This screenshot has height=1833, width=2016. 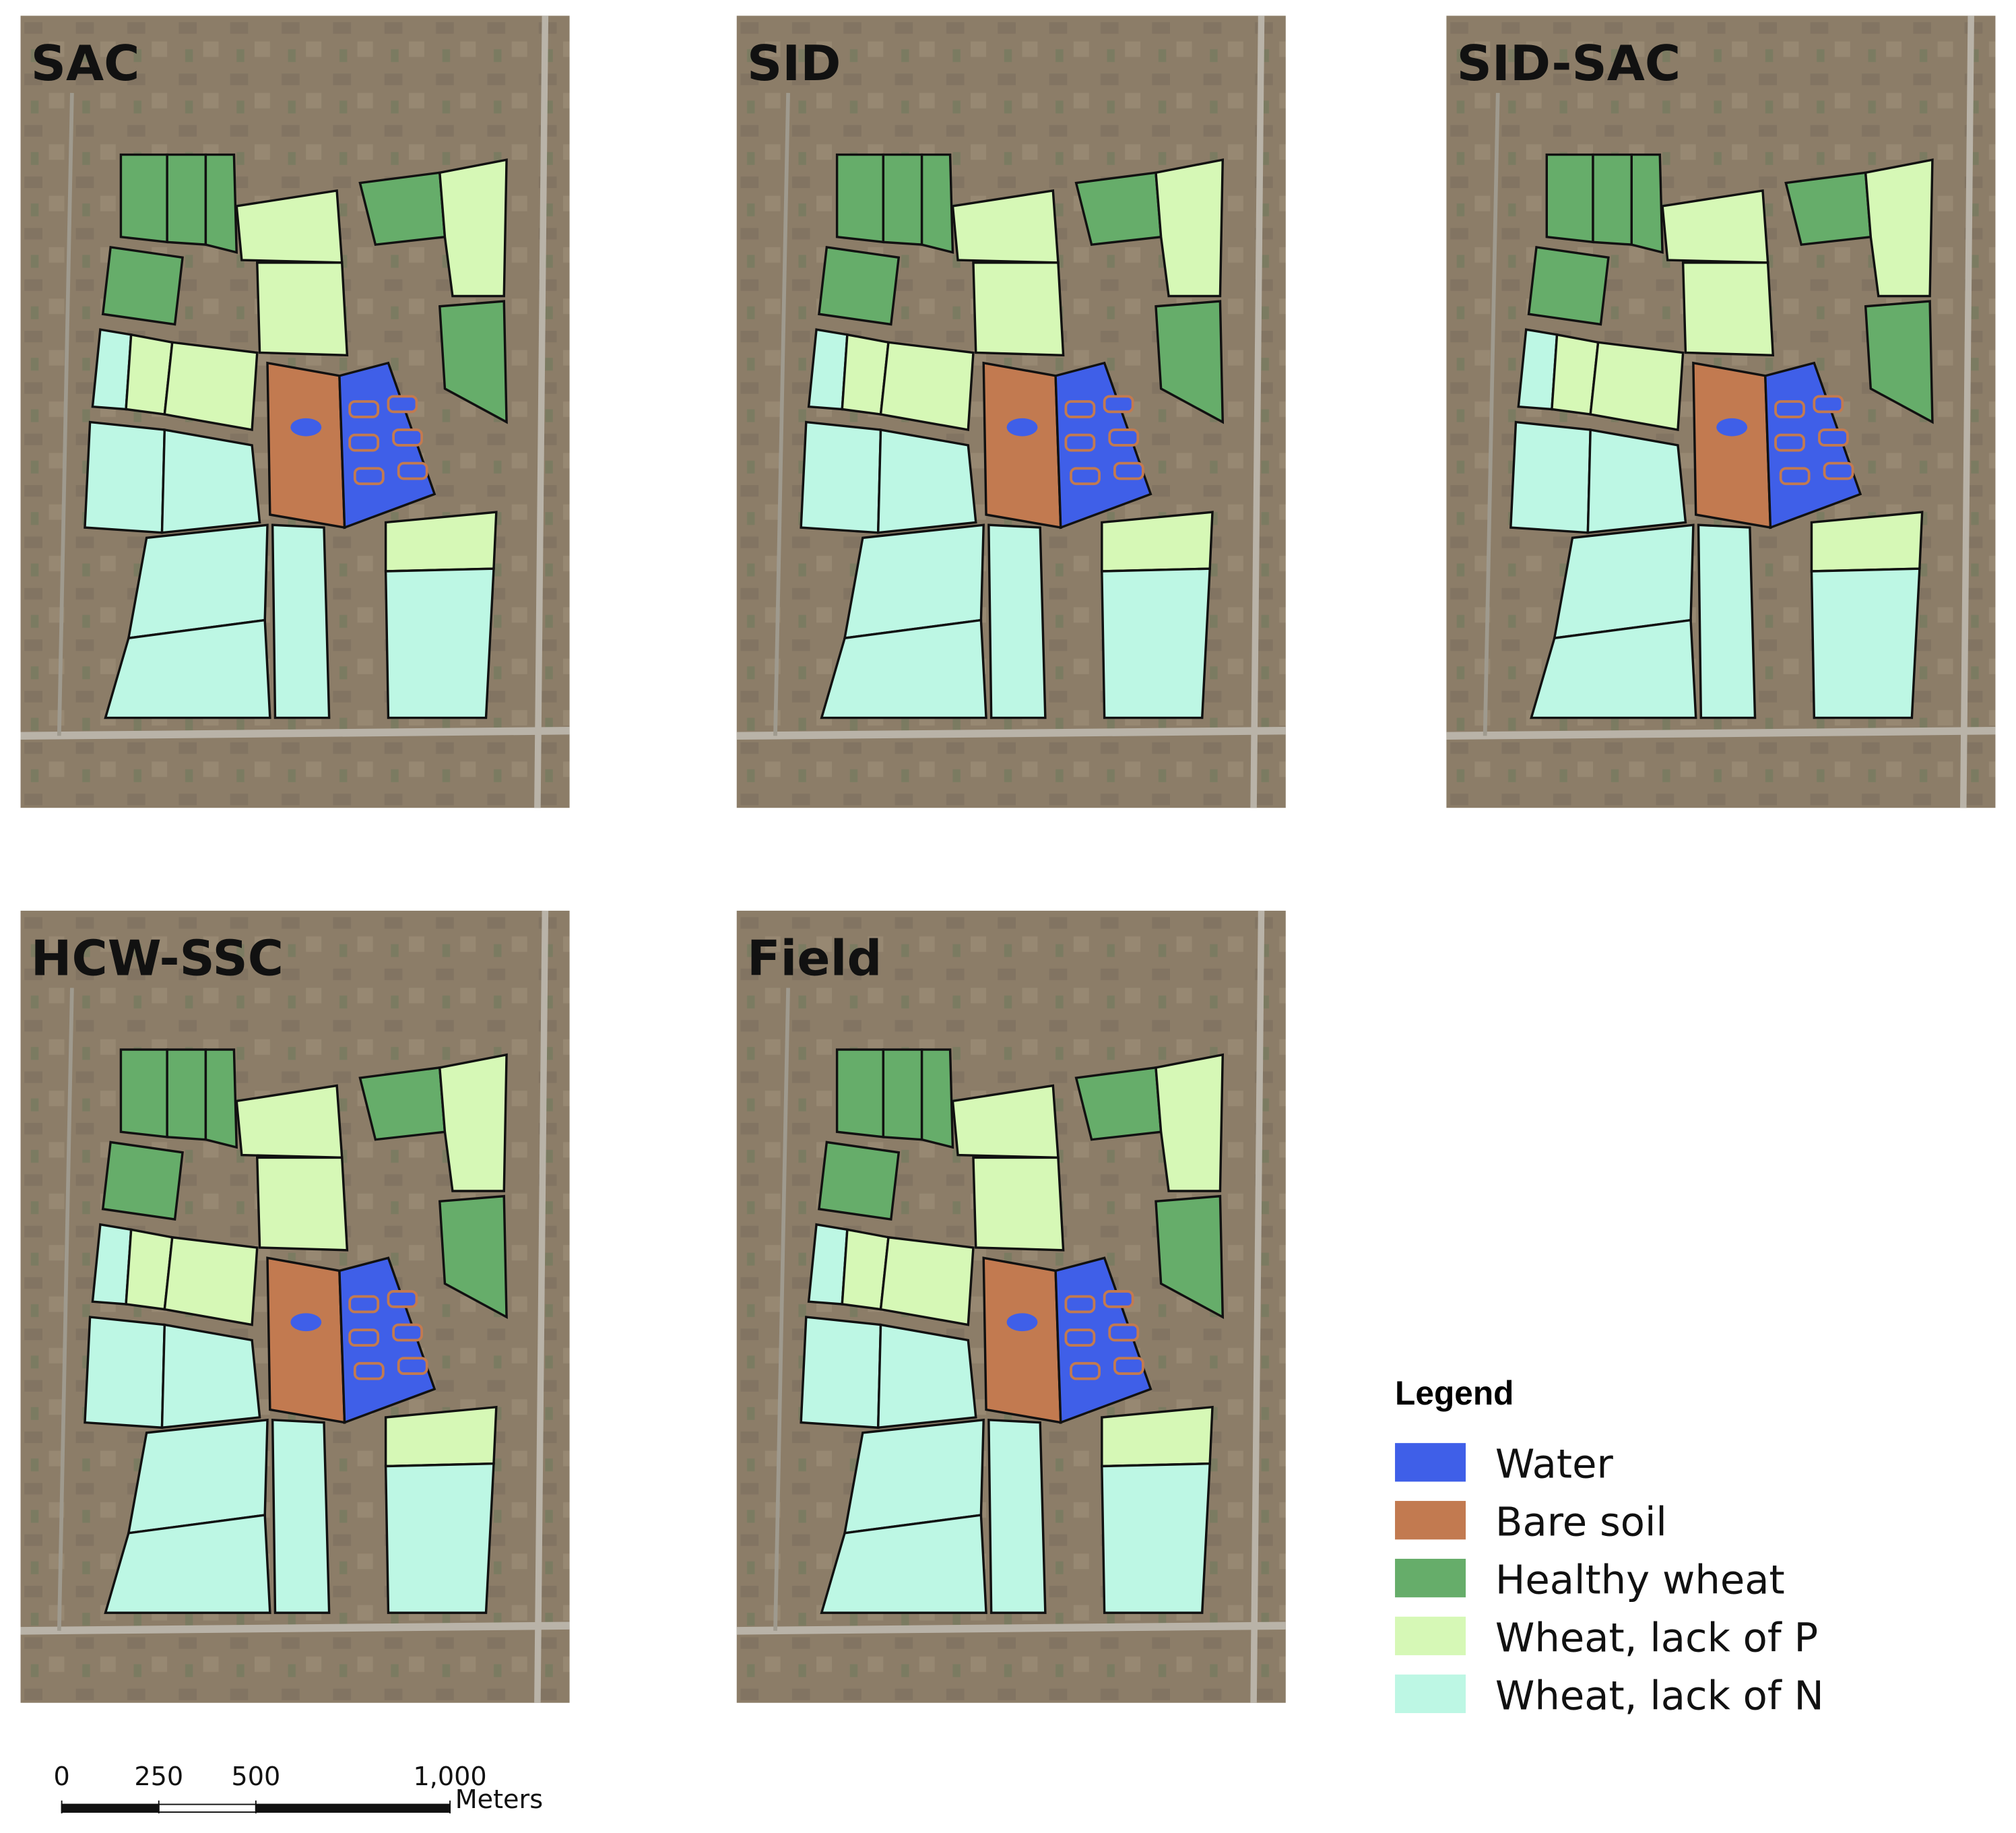 I want to click on legend-label: Water, so click(x=1554, y=1464).